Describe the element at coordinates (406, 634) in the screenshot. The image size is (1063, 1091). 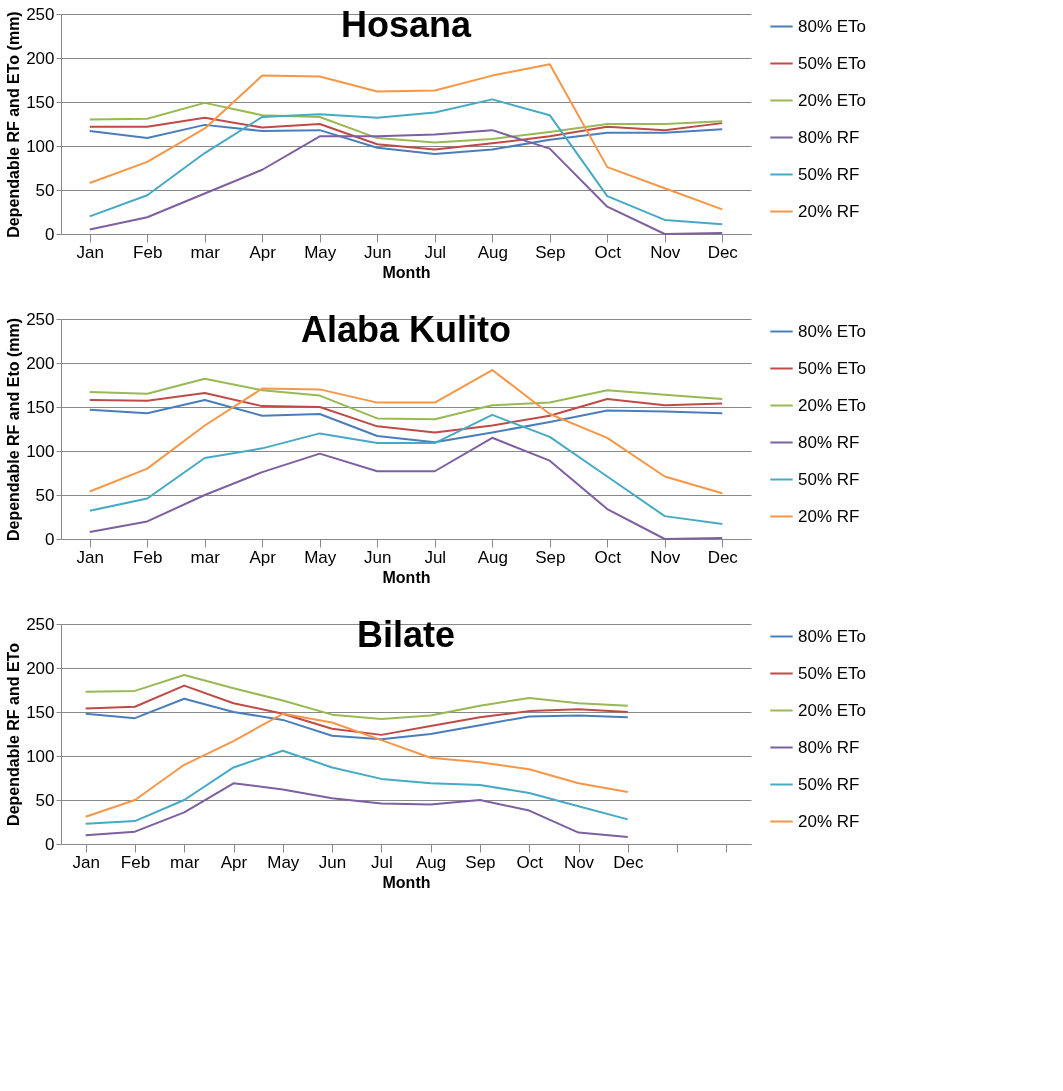
I see `chart-title: Bilate` at that location.